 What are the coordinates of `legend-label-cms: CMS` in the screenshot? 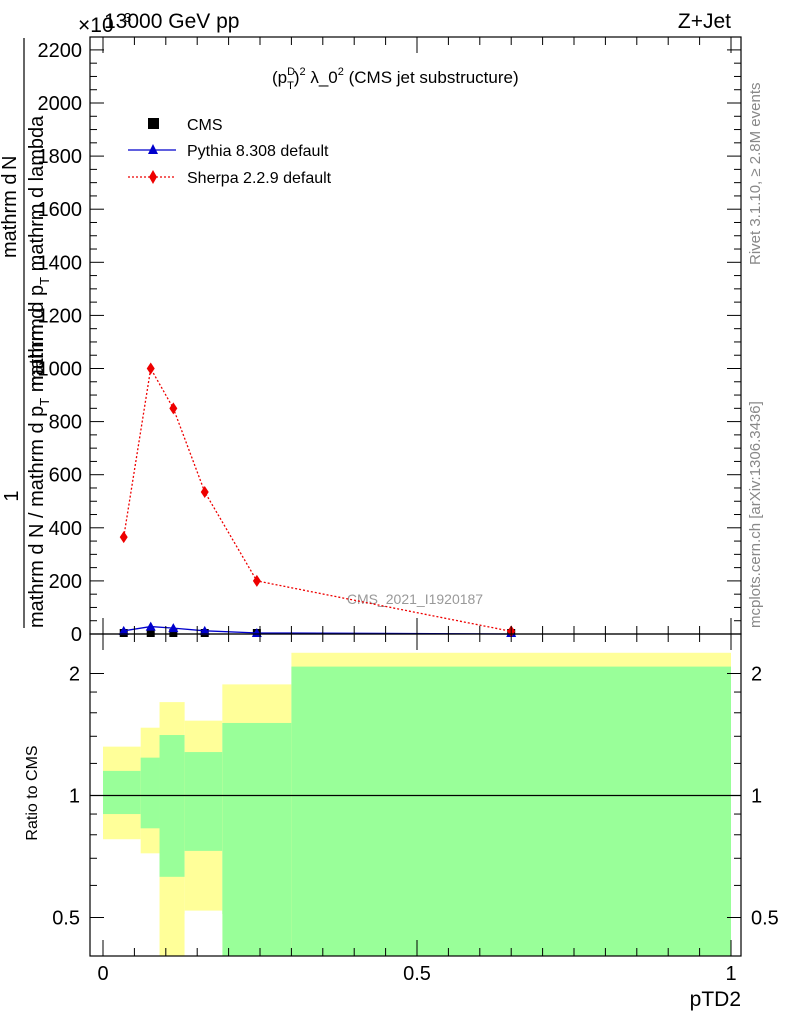 It's located at (205, 125).